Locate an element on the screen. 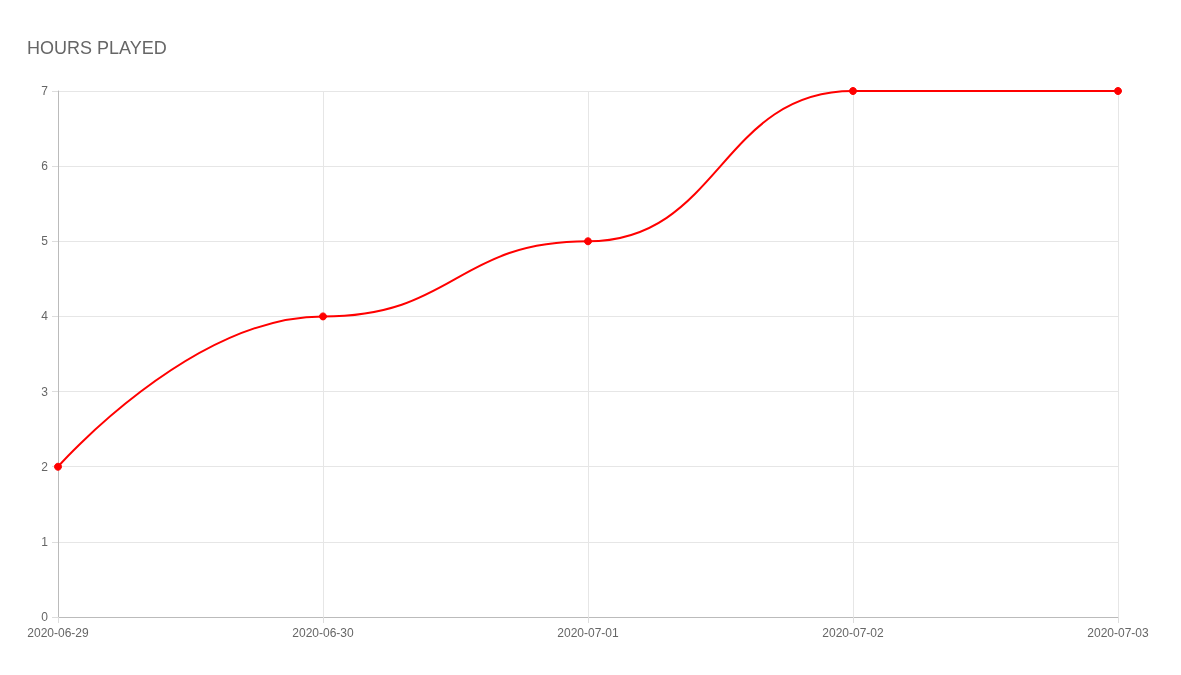 This screenshot has height=675, width=1181. y-tick-label: 3 is located at coordinates (45, 391).